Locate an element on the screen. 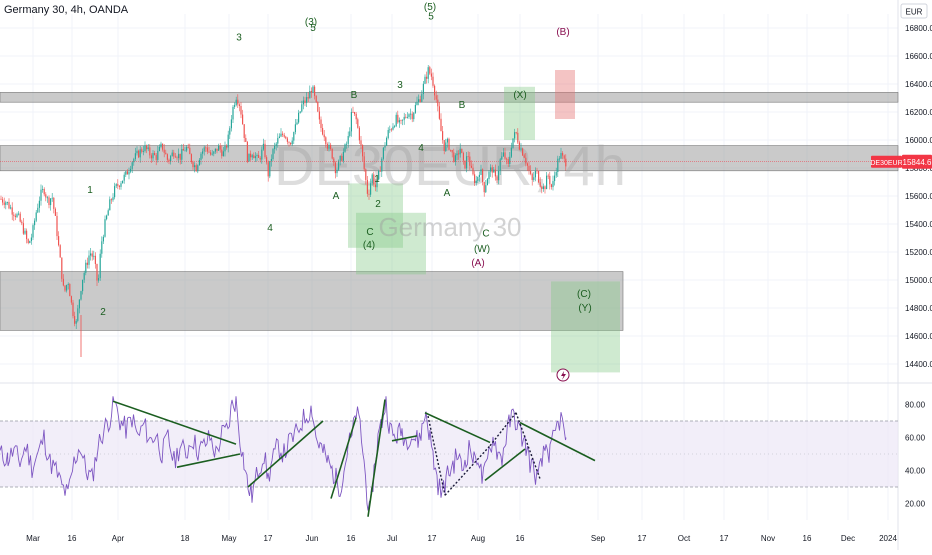  zone-gray is located at coordinates (312, 301).